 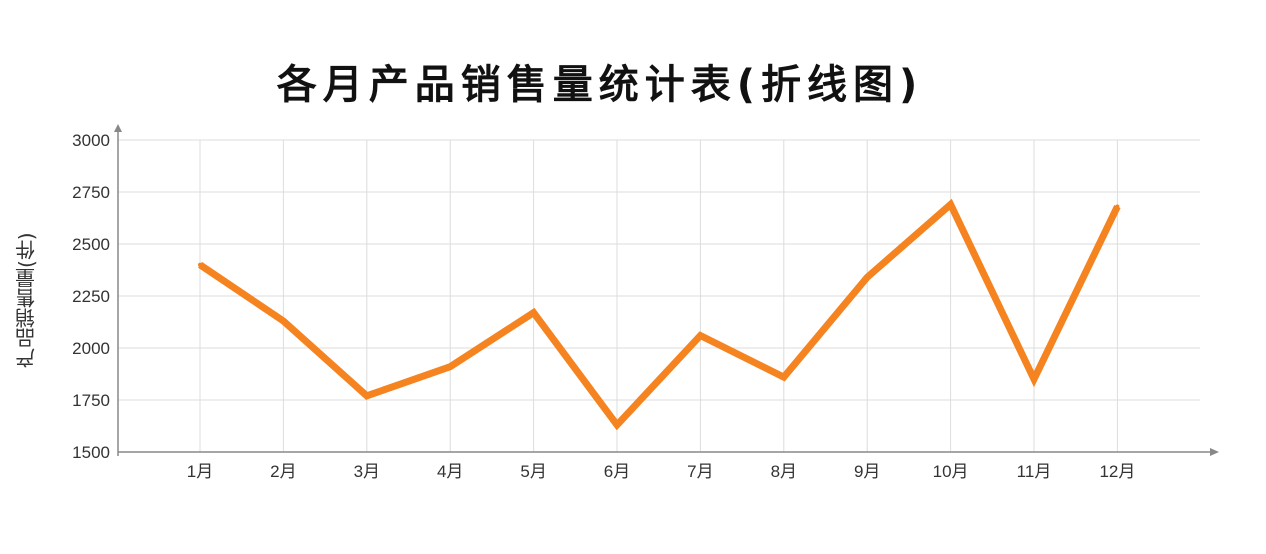 I want to click on x-tick-label: 10月, so click(x=951, y=471).